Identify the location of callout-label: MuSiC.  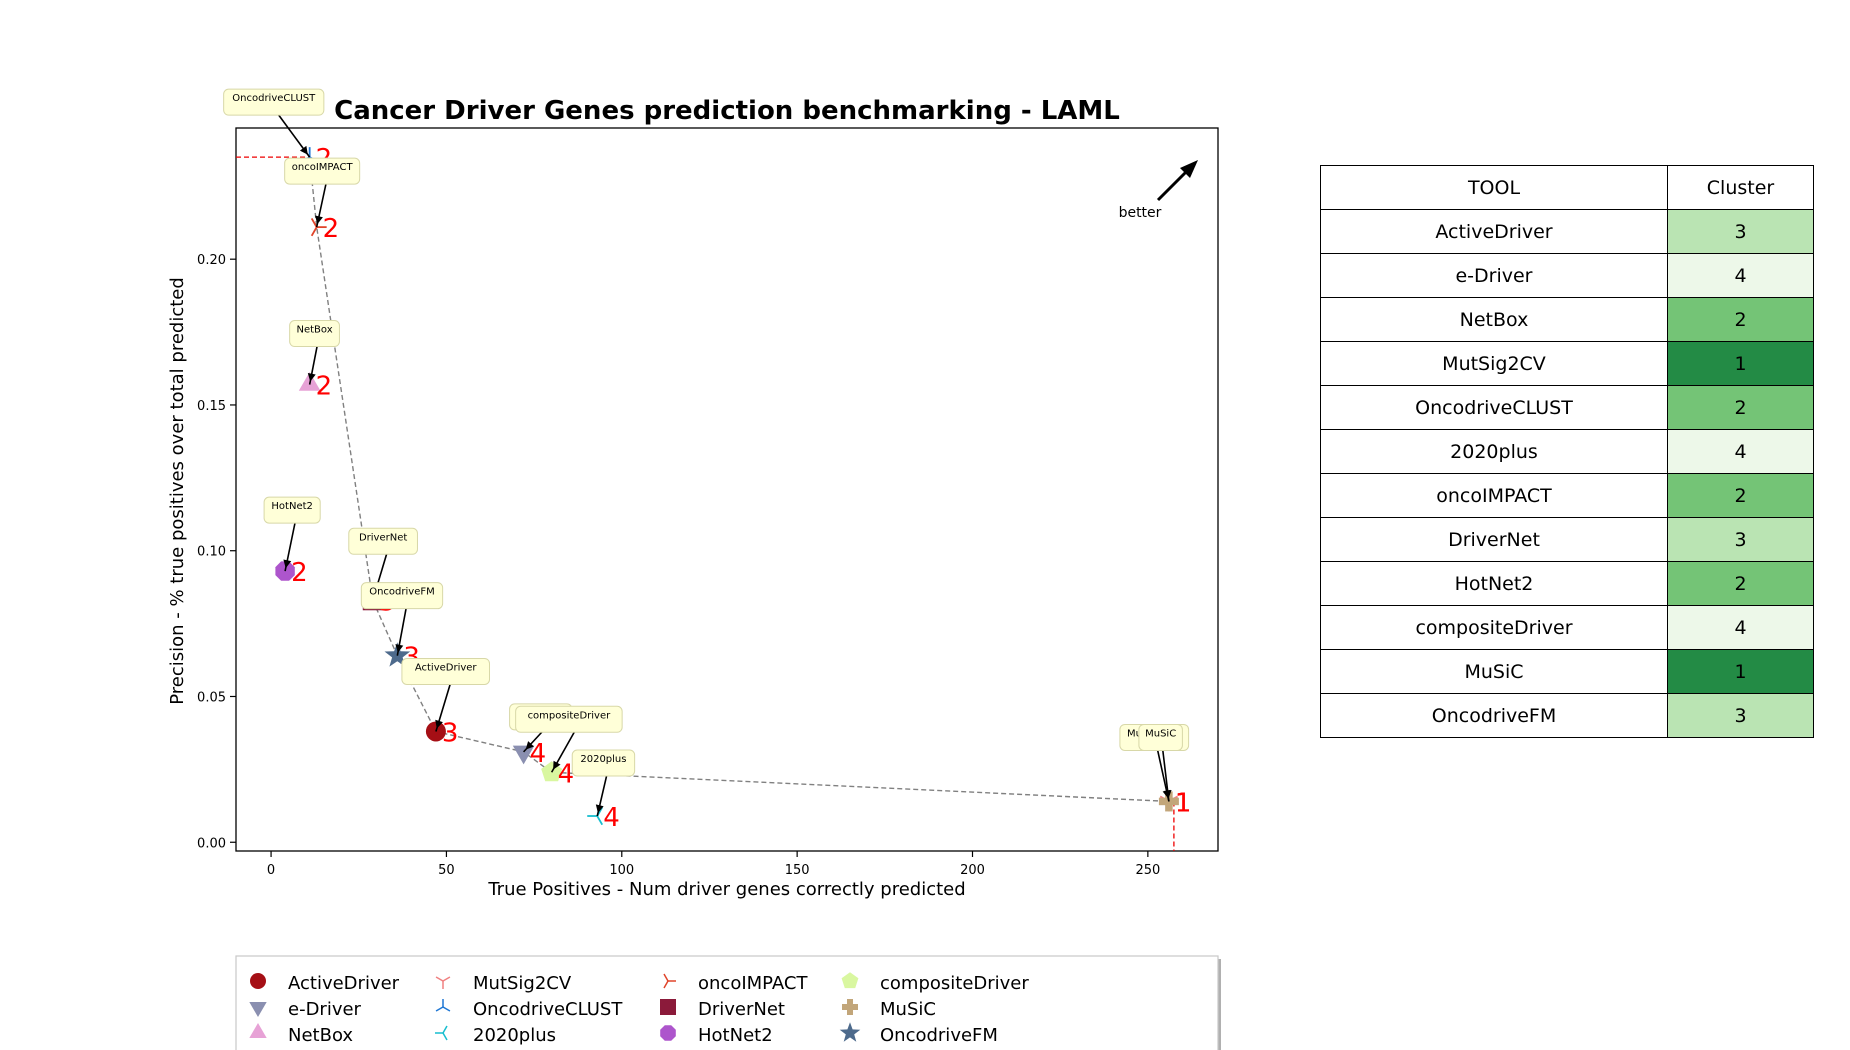
(1160, 733).